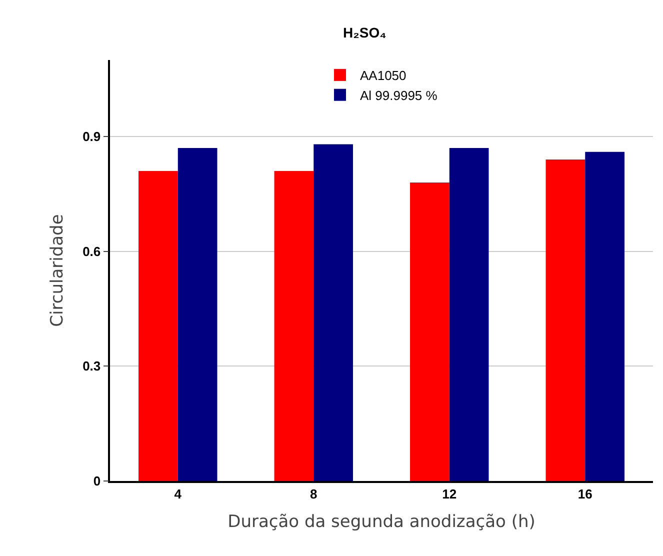  What do you see at coordinates (58, 270) in the screenshot?
I see `y-axis-title: Circularidade` at bounding box center [58, 270].